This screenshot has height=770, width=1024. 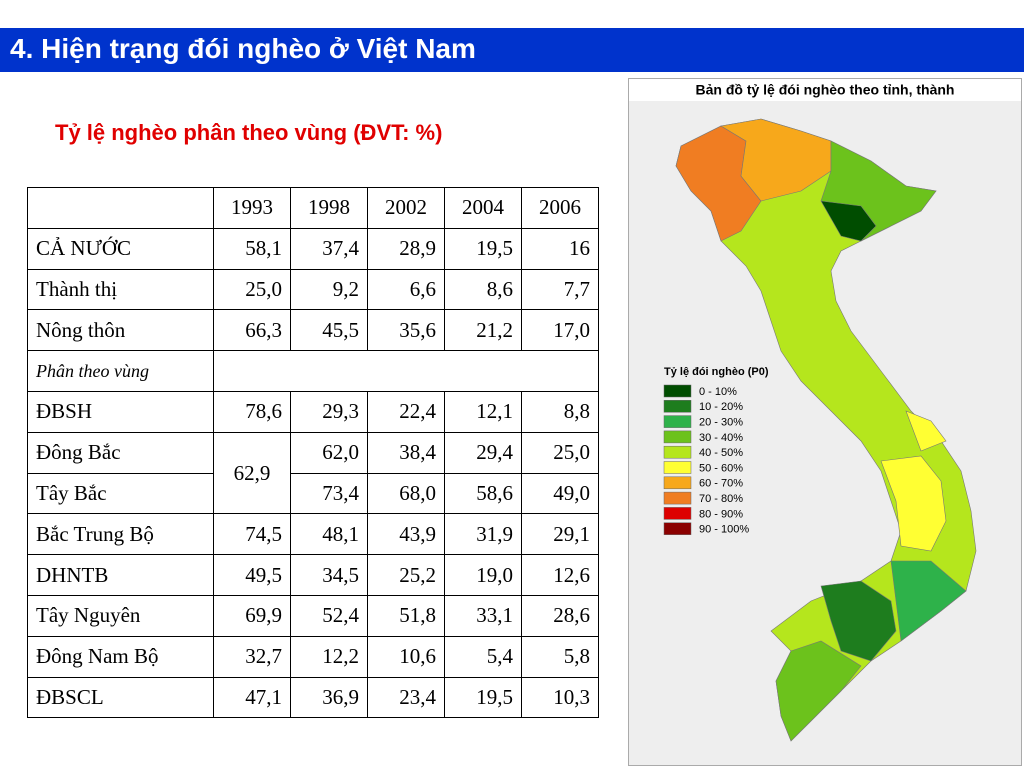 What do you see at coordinates (483, 615) in the screenshot?
I see `cell: 33,1` at bounding box center [483, 615].